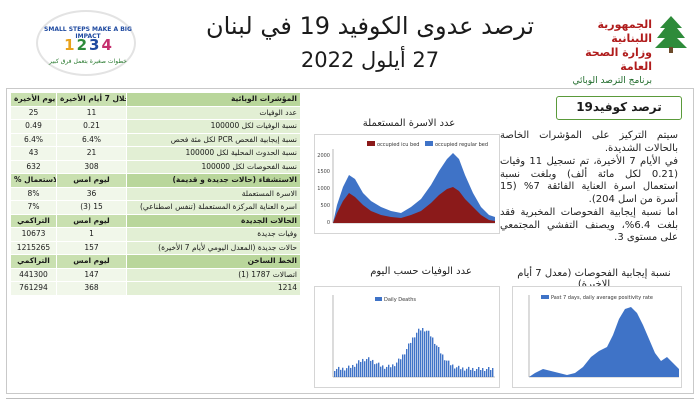 This screenshot has height=408, width=700. I want to click on campaign-number-3: 3, so click(94, 45).